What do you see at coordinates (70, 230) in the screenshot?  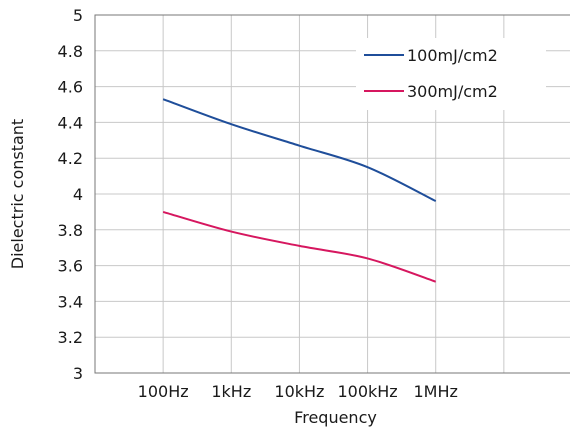 I see `y-tick-label: 3.8` at bounding box center [70, 230].